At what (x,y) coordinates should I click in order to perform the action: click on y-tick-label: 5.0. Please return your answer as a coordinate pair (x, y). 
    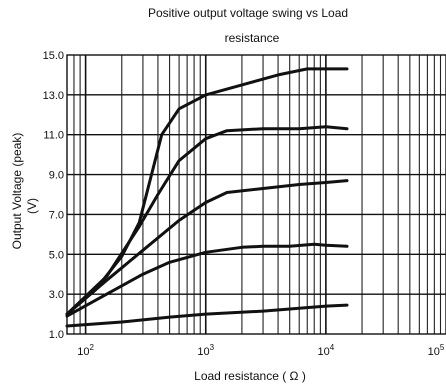
    Looking at the image, I should click on (56, 255).